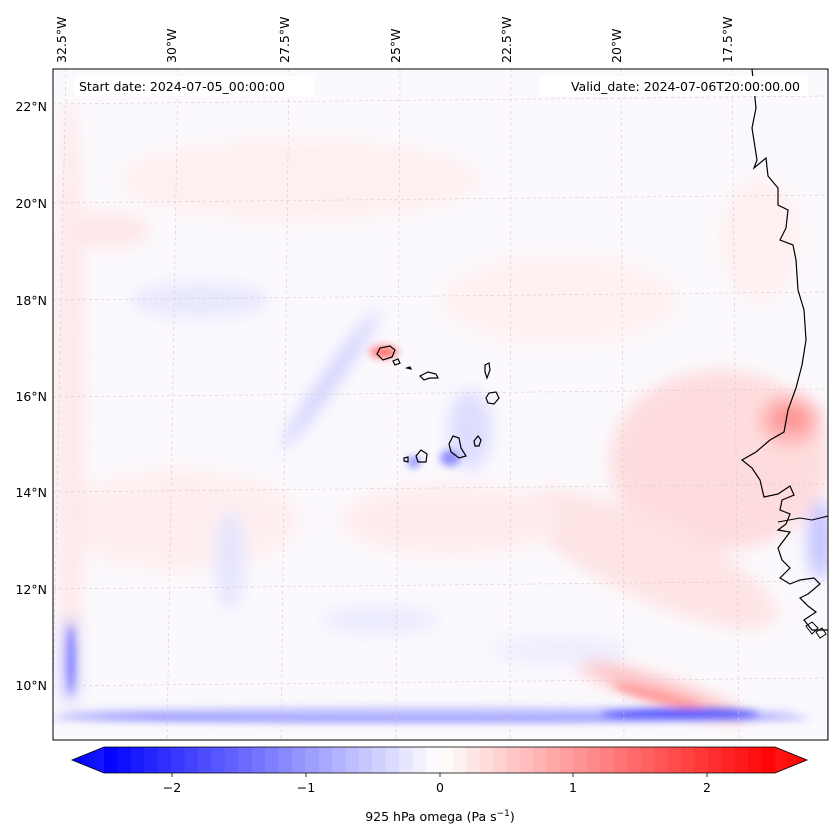  What do you see at coordinates (31, 685) in the screenshot?
I see `lat-label: 10°N` at bounding box center [31, 685].